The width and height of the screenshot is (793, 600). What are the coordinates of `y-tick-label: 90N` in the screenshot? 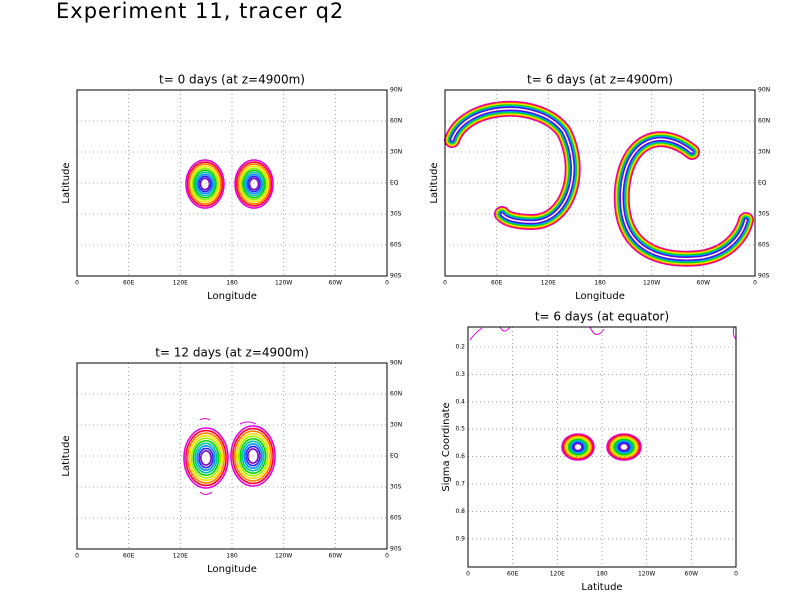 It's located at (396, 90).